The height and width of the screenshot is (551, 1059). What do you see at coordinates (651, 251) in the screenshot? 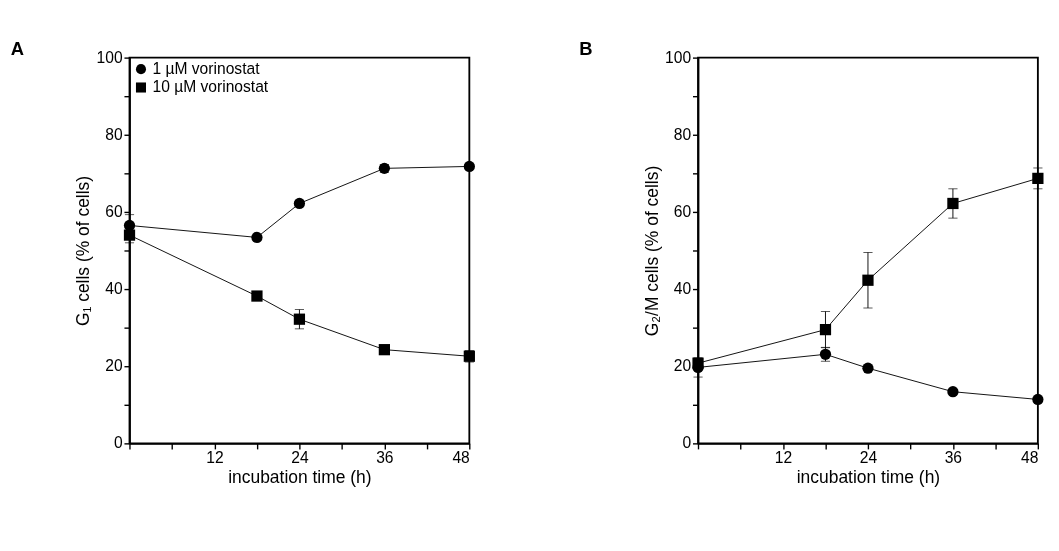
I see `y-axis-title: G₂/M cells (% of cells)` at bounding box center [651, 251].